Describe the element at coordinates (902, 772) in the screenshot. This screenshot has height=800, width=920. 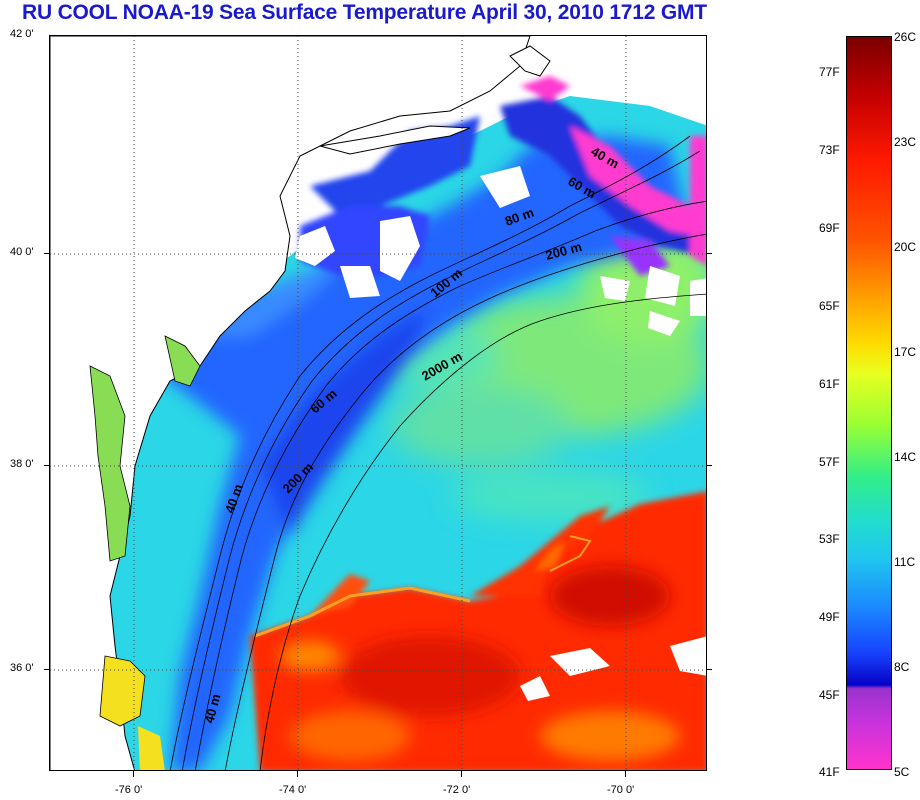
I see `colorbar-c-label: 5C` at that location.